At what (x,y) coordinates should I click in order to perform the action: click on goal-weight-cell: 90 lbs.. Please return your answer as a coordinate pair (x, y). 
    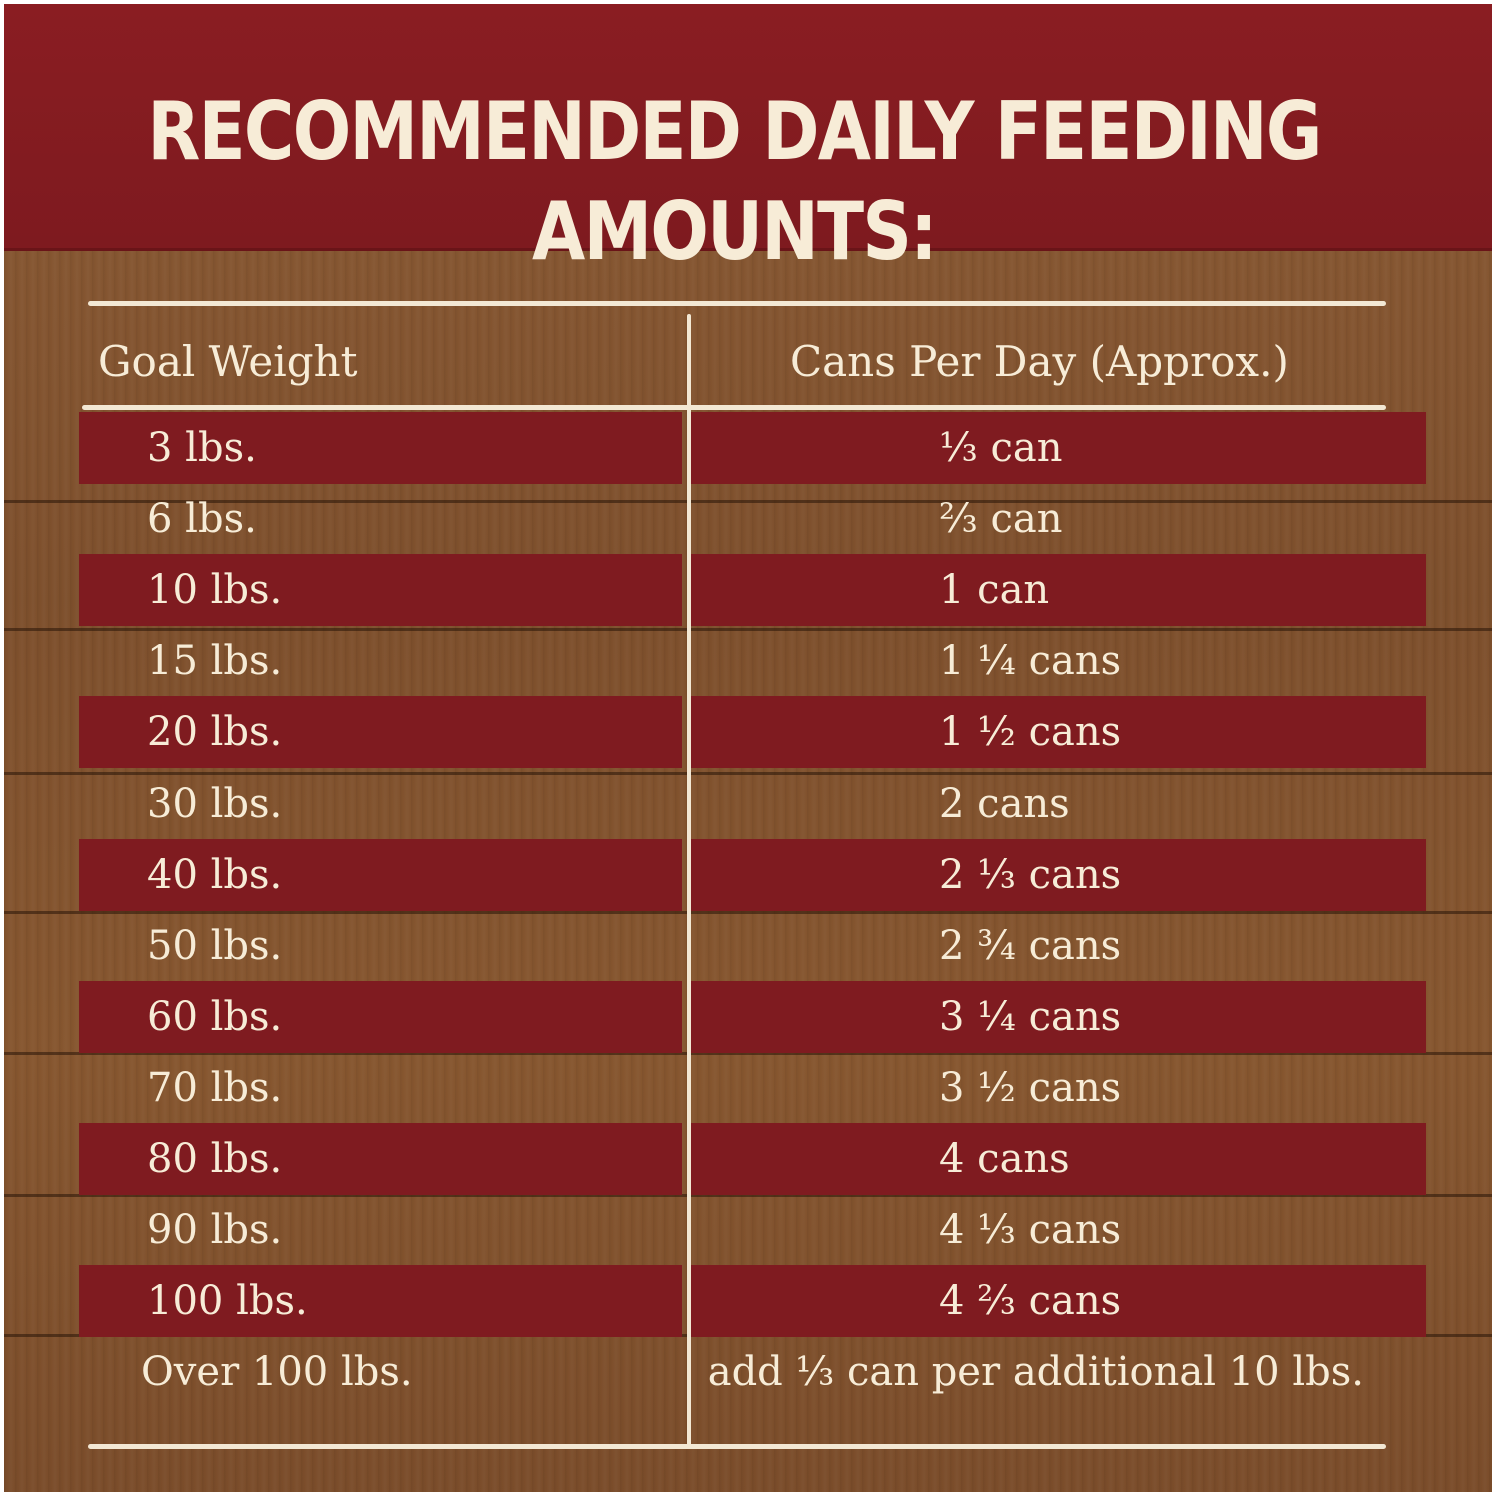
    Looking at the image, I should click on (215, 1230).